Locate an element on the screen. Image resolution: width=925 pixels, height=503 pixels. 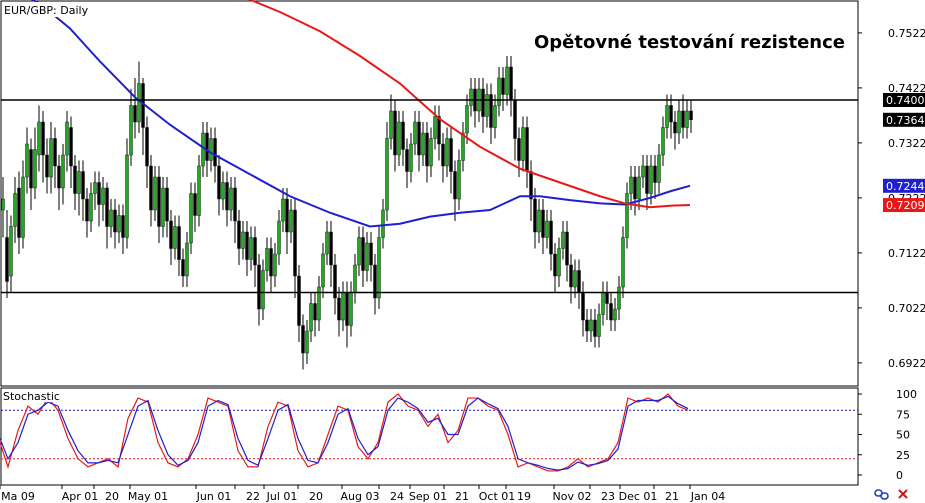
price-tag-label: 0.7209 is located at coordinates (905, 205).